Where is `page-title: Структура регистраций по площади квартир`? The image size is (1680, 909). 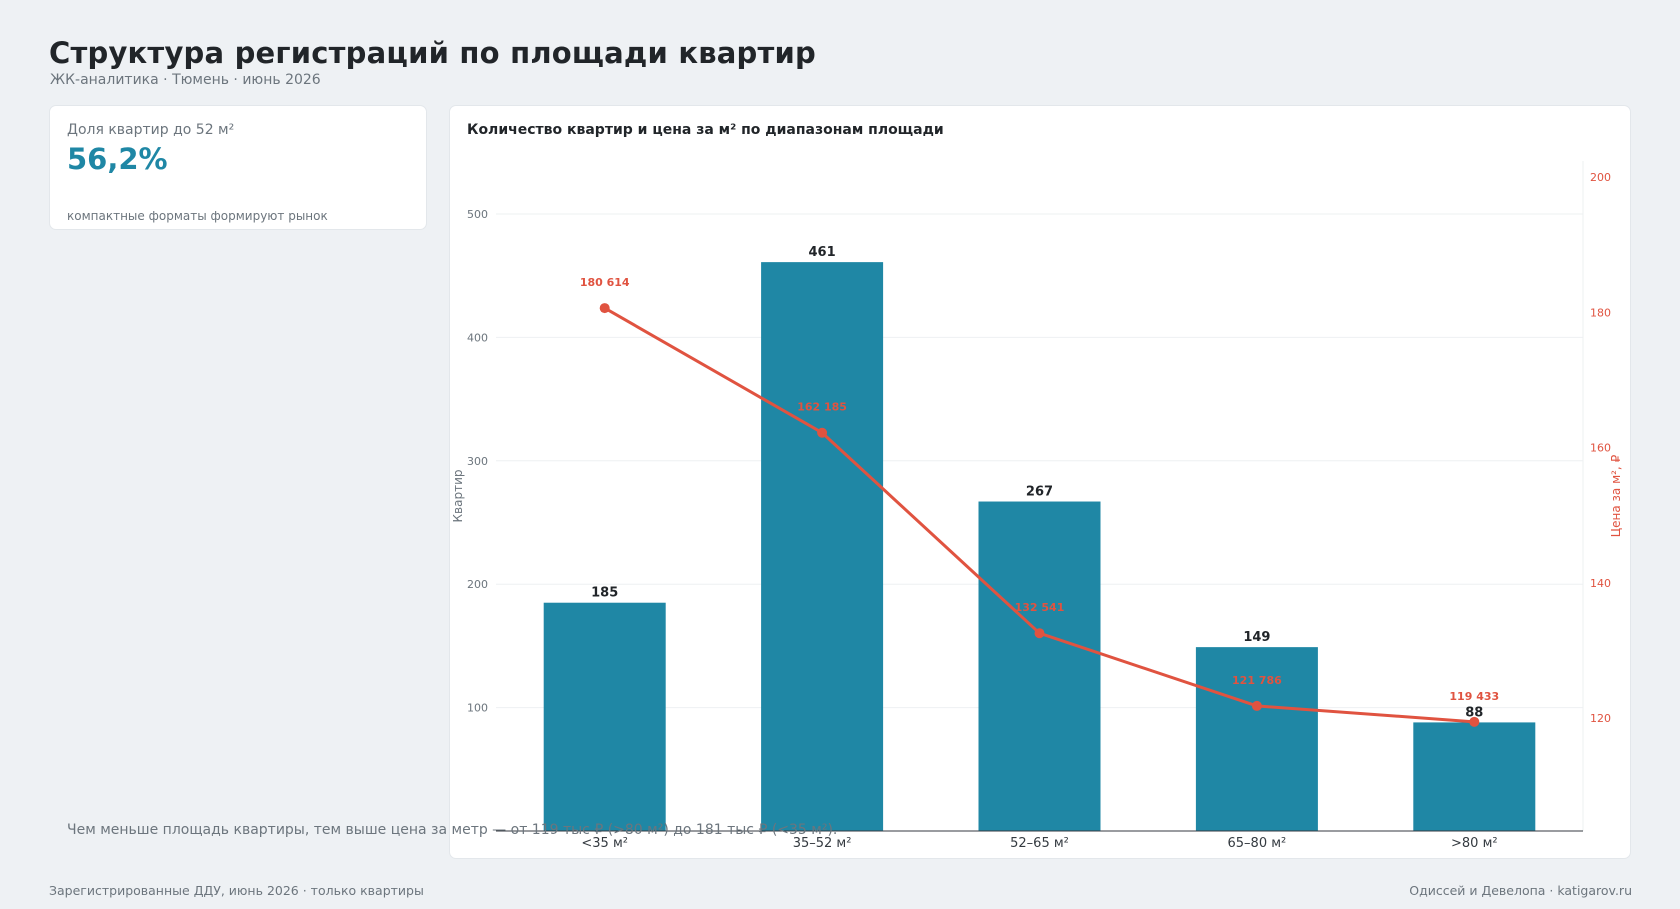
page-title: Структура регистраций по площади квартир is located at coordinates (432, 53).